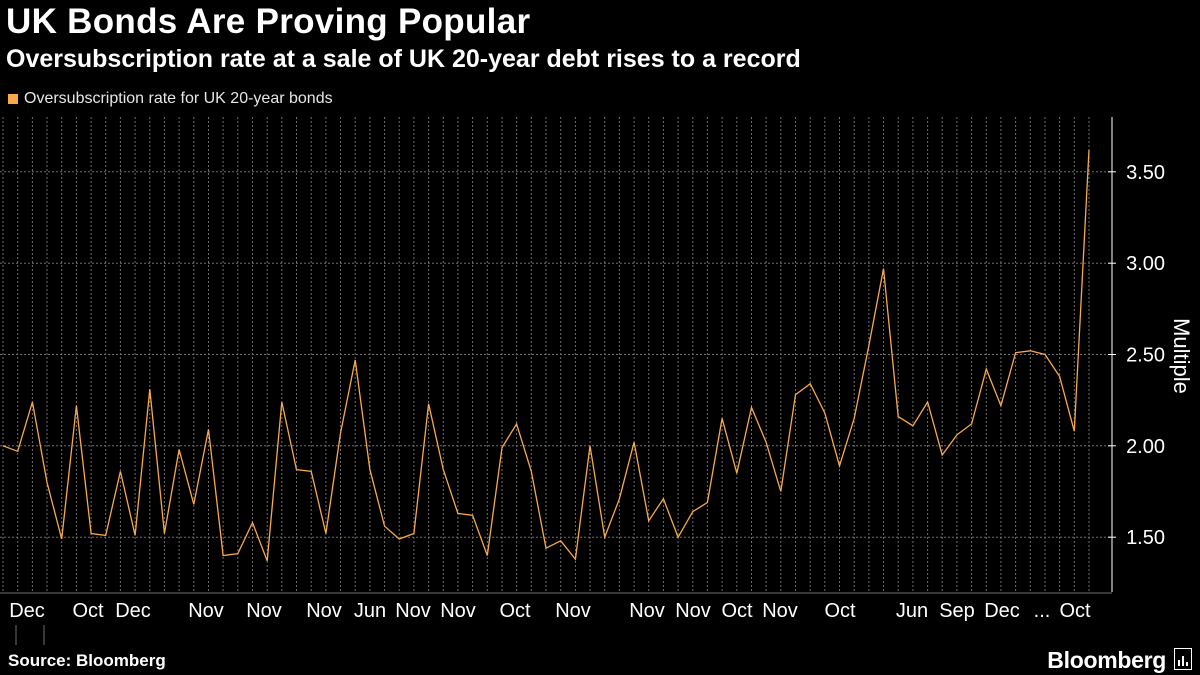 The width and height of the screenshot is (1200, 675). What do you see at coordinates (1181, 356) in the screenshot?
I see `y-axis-label: Multiple` at bounding box center [1181, 356].